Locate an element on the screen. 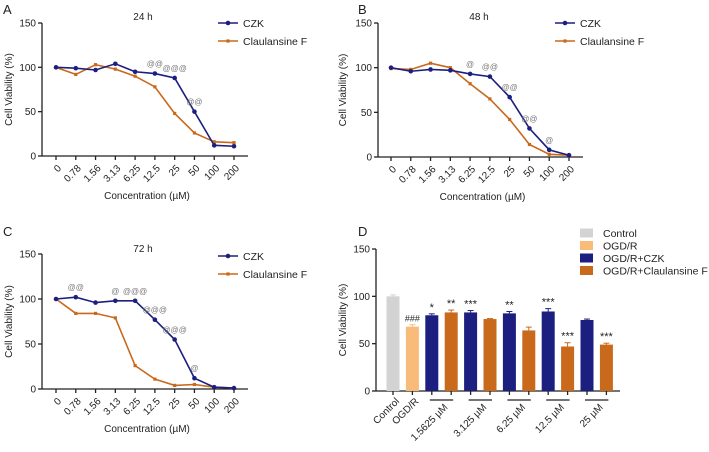 The width and height of the screenshot is (709, 452). y-axis-label: Cell Viability (%) is located at coordinates (9, 321).